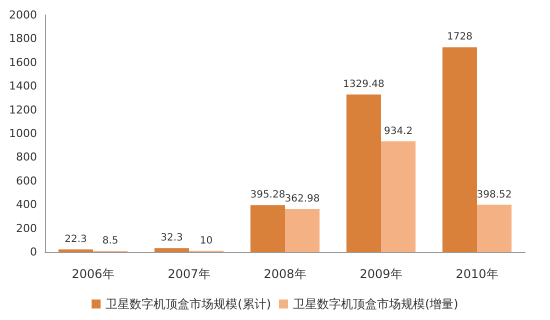 Image resolution: width=550 pixels, height=320 pixels. What do you see at coordinates (23, 133) in the screenshot?
I see `y-tick-label: 1000` at bounding box center [23, 133].